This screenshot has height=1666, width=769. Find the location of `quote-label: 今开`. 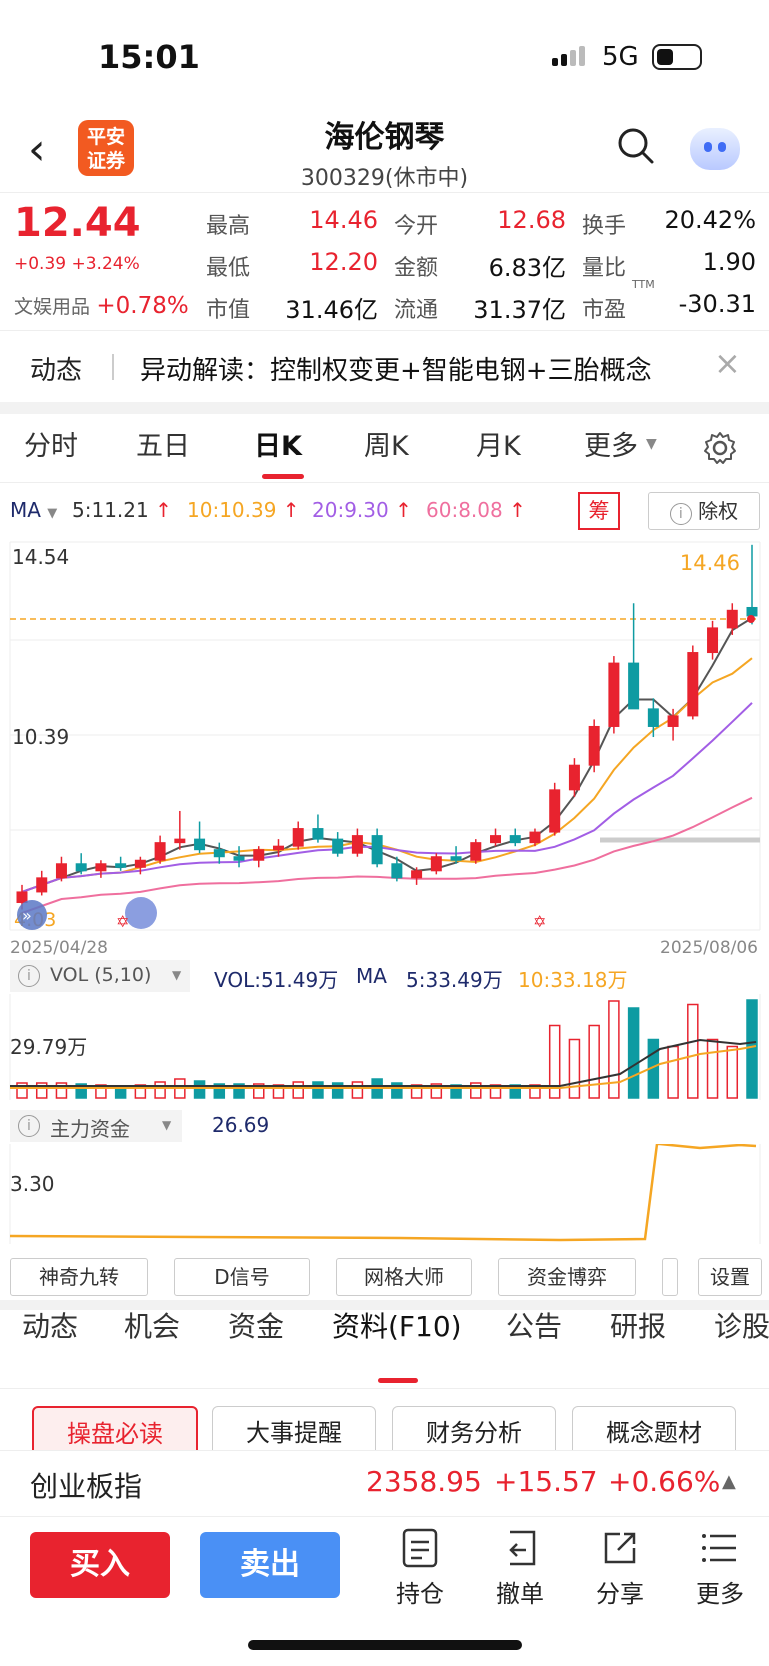

quote-label: 今开 is located at coordinates (416, 226).